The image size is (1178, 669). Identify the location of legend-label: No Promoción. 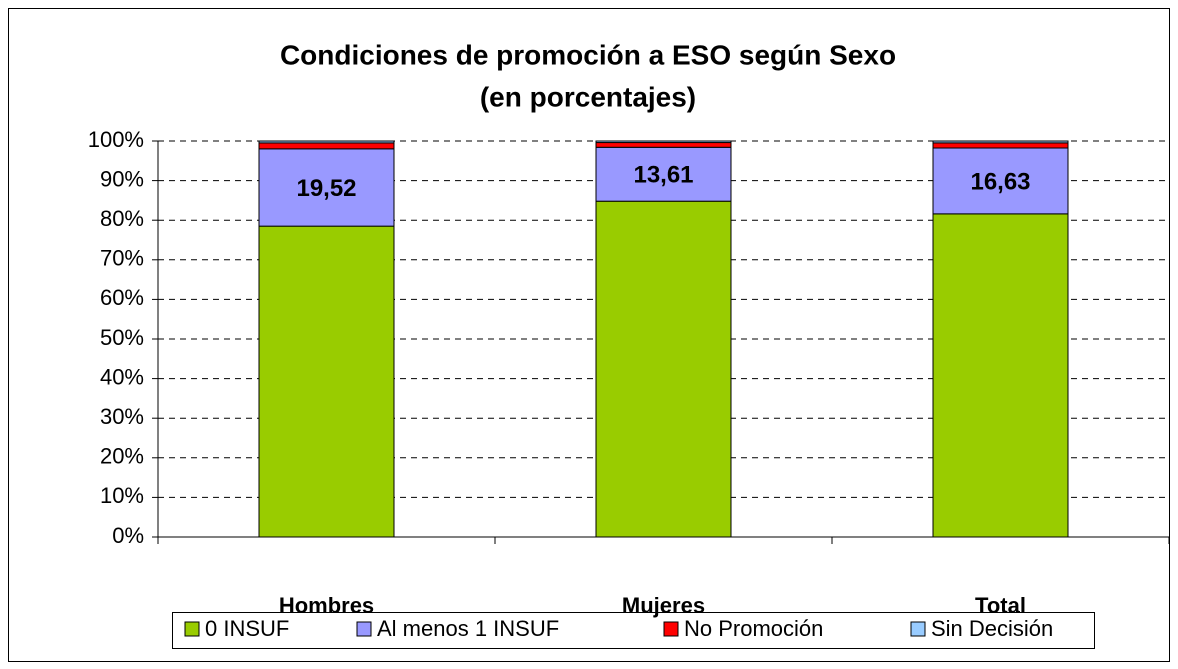
(753, 628).